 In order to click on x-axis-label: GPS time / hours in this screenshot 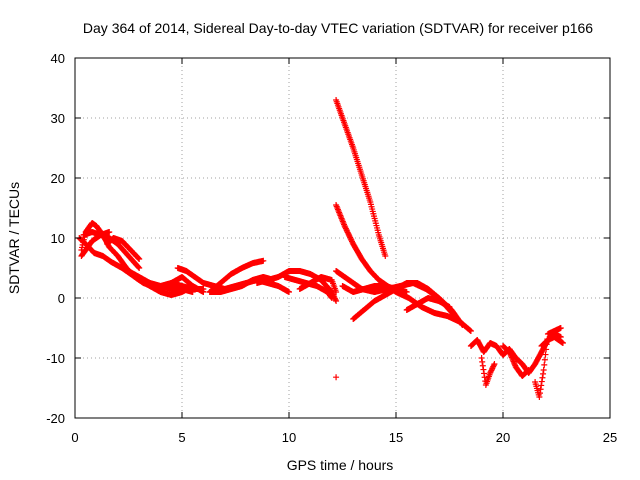, I will do `click(340, 465)`.